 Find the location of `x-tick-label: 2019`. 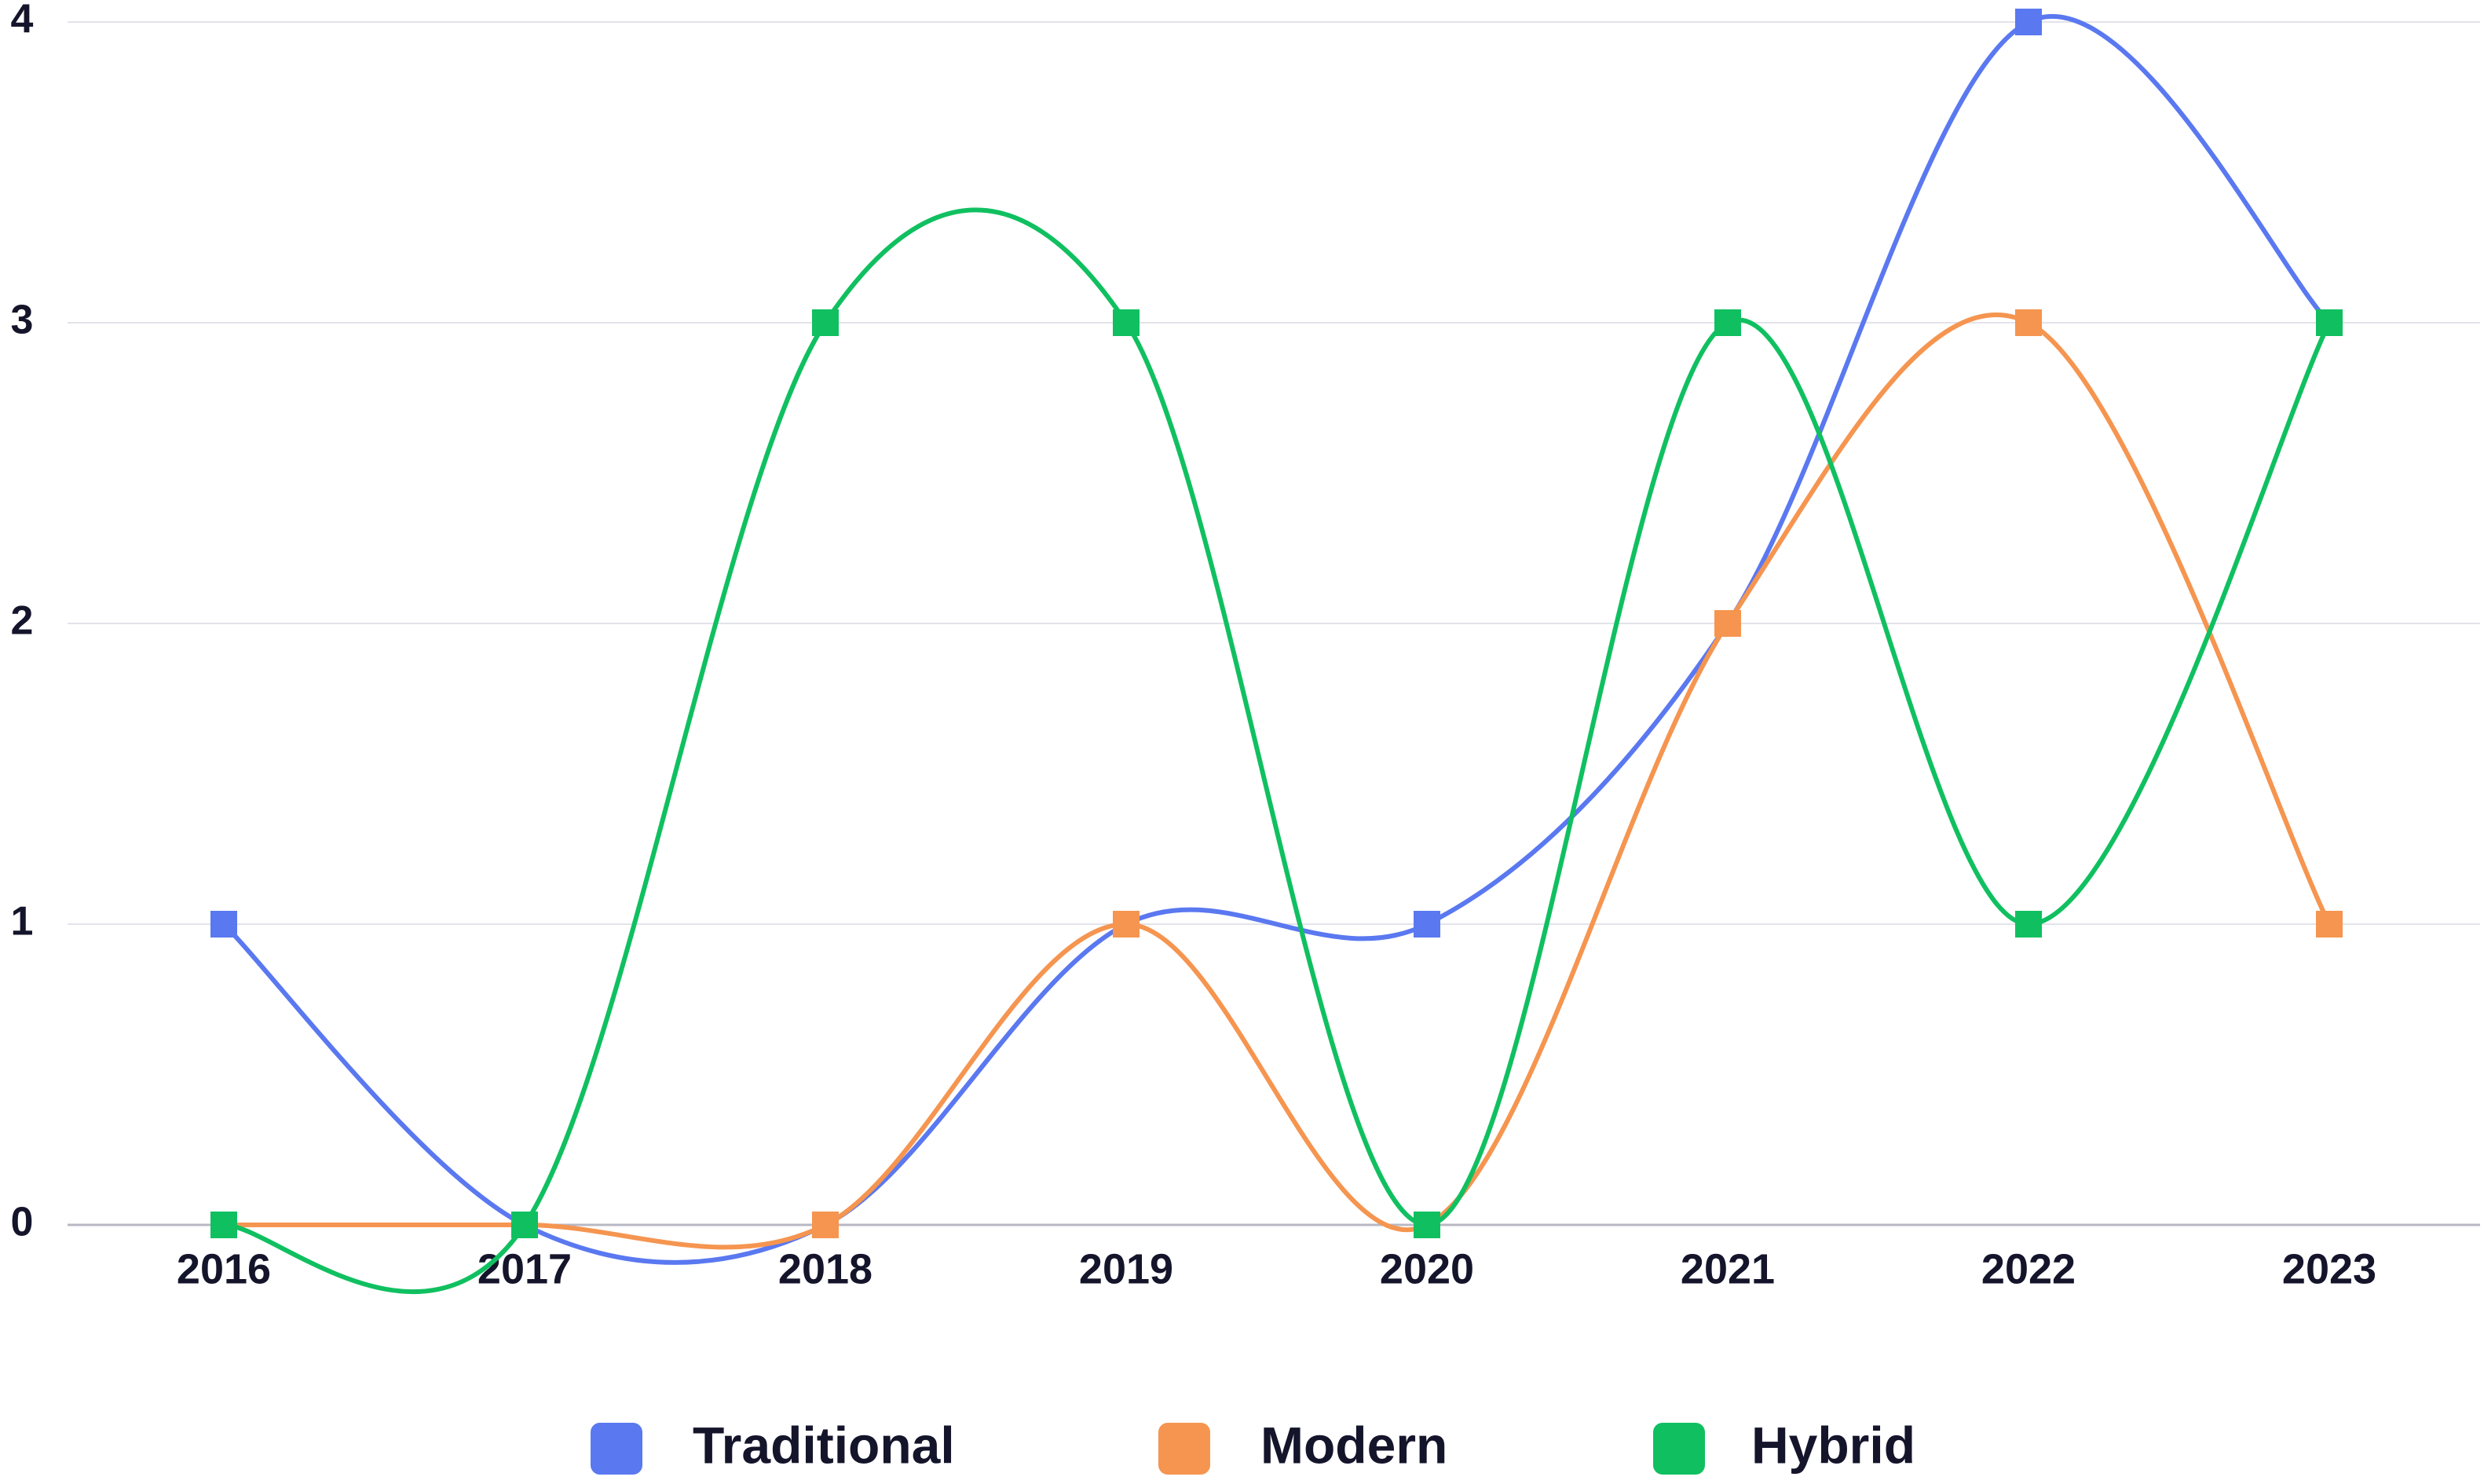

x-tick-label: 2019 is located at coordinates (1126, 1268).